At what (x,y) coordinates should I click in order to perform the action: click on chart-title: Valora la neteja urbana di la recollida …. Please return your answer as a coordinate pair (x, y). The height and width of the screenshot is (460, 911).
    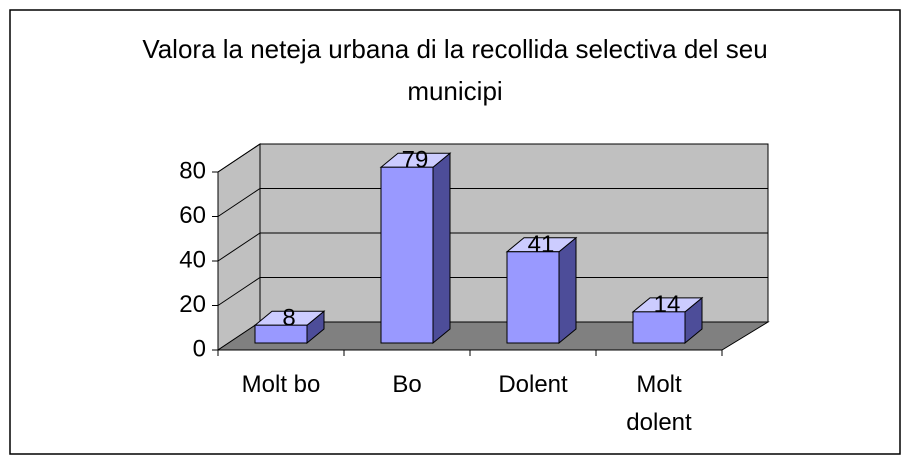
    Looking at the image, I should click on (455, 70).